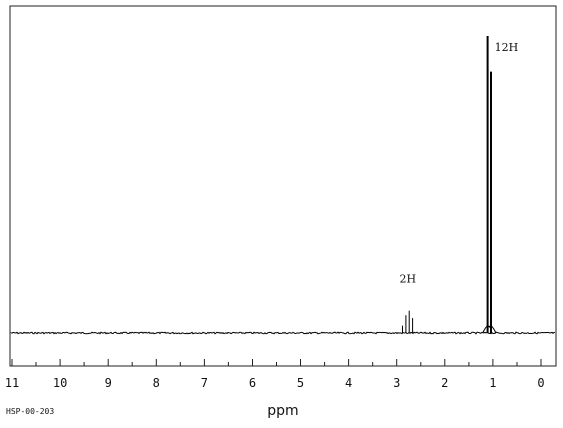 The image size is (563, 428). What do you see at coordinates (408, 279) in the screenshot?
I see `integration-label-0: 2H` at bounding box center [408, 279].